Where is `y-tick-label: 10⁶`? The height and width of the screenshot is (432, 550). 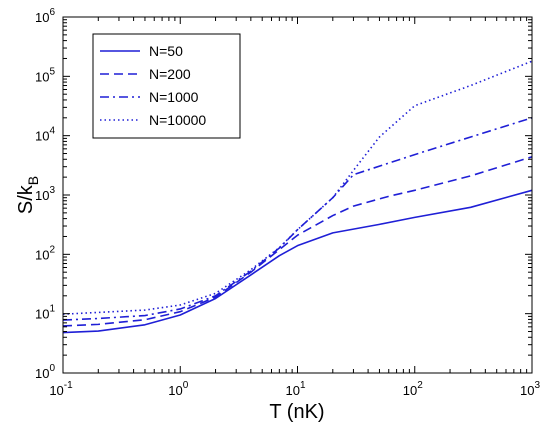
y-tick-label: 10⁶ is located at coordinates (45, 16).